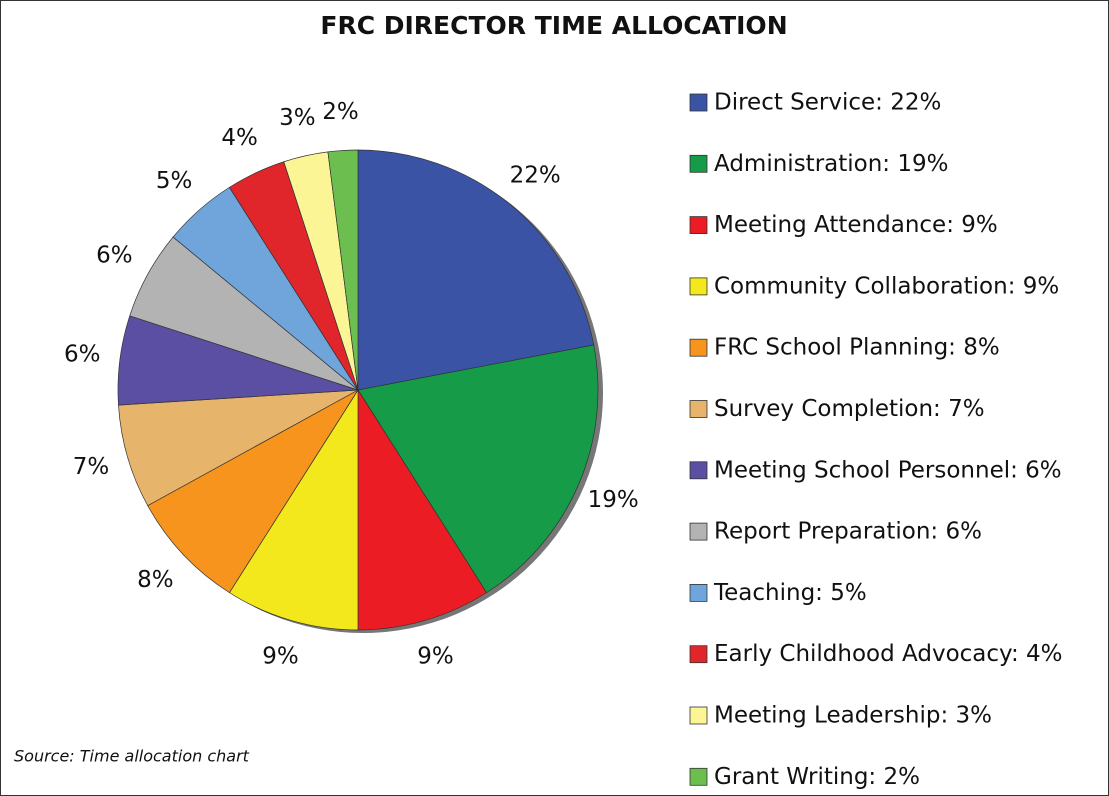  What do you see at coordinates (613, 500) in the screenshot?
I see `data-label: 19%` at bounding box center [613, 500].